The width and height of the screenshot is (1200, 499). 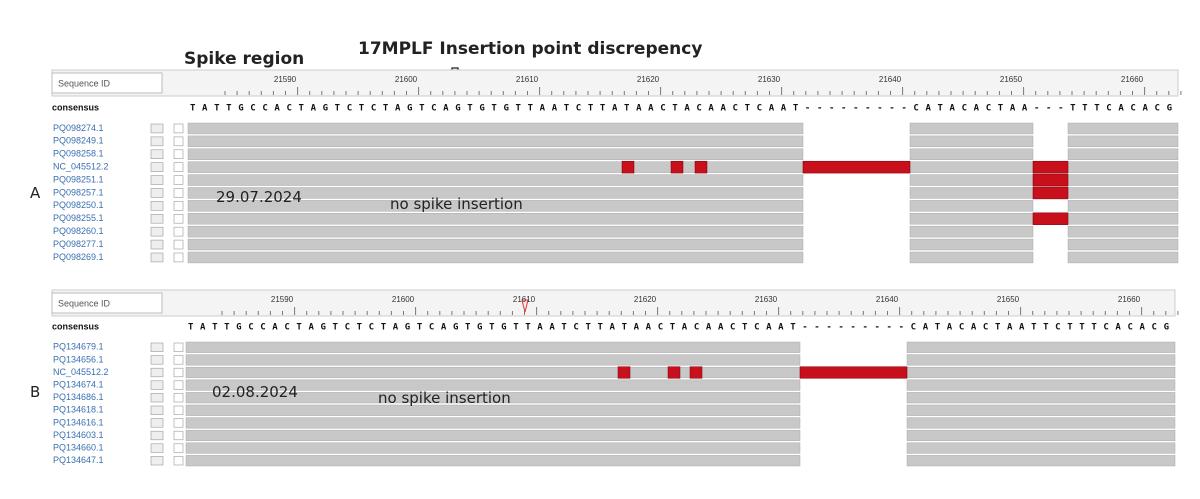 I want to click on spike-label: Spike region, so click(x=244, y=59).